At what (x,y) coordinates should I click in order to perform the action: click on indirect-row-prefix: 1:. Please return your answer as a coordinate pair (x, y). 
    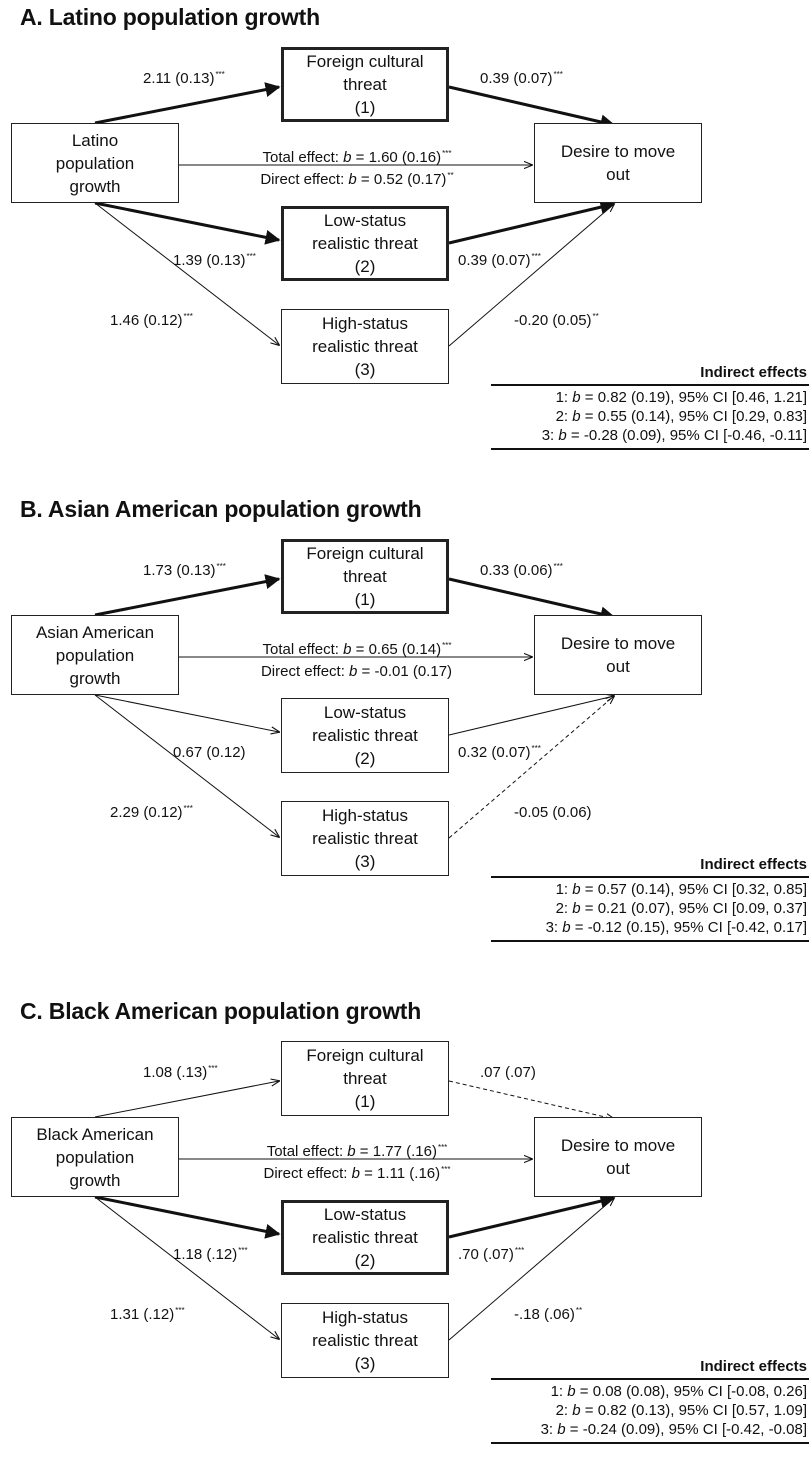
    Looking at the image, I should click on (564, 397).